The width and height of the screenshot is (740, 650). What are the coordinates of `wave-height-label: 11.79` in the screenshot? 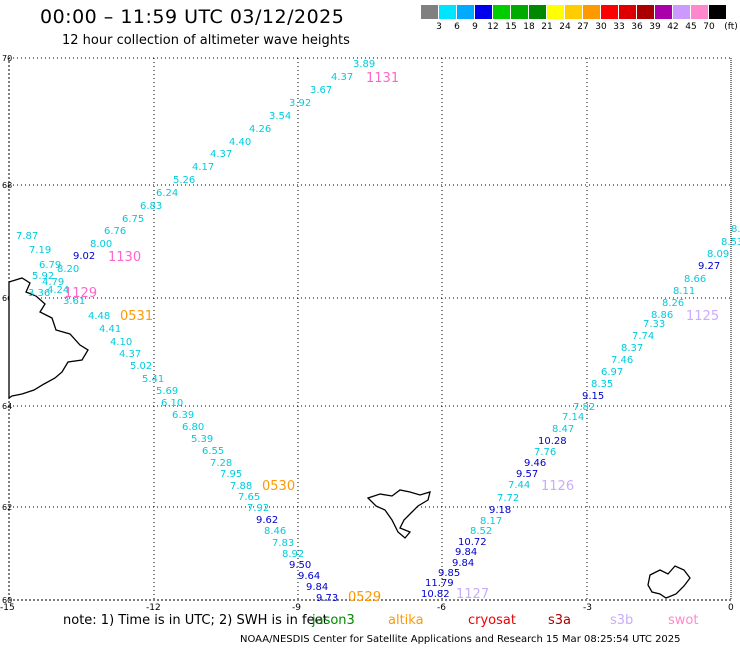 It's located at (439, 583).